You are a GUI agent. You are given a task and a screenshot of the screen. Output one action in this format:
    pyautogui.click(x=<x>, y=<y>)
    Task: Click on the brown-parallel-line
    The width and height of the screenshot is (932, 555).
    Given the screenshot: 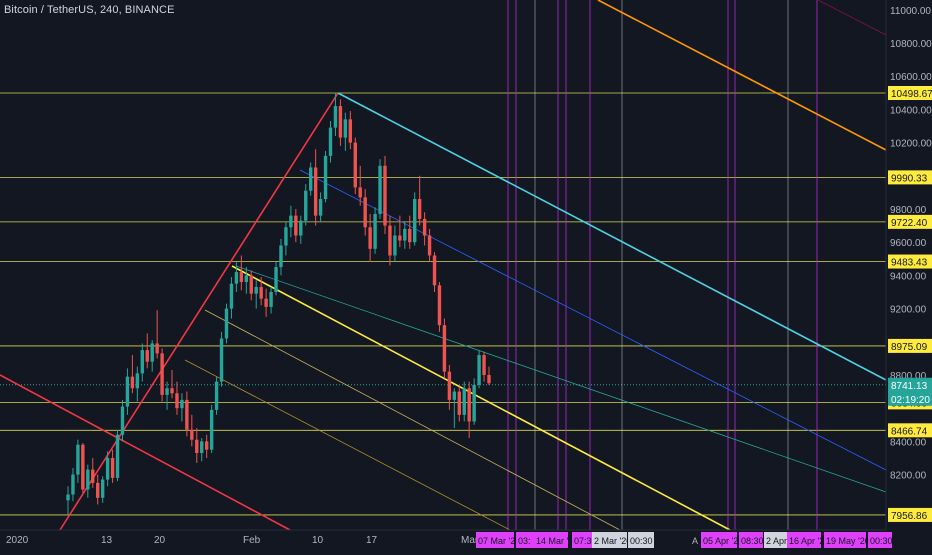 What is the action you would take?
    pyautogui.click(x=347, y=445)
    